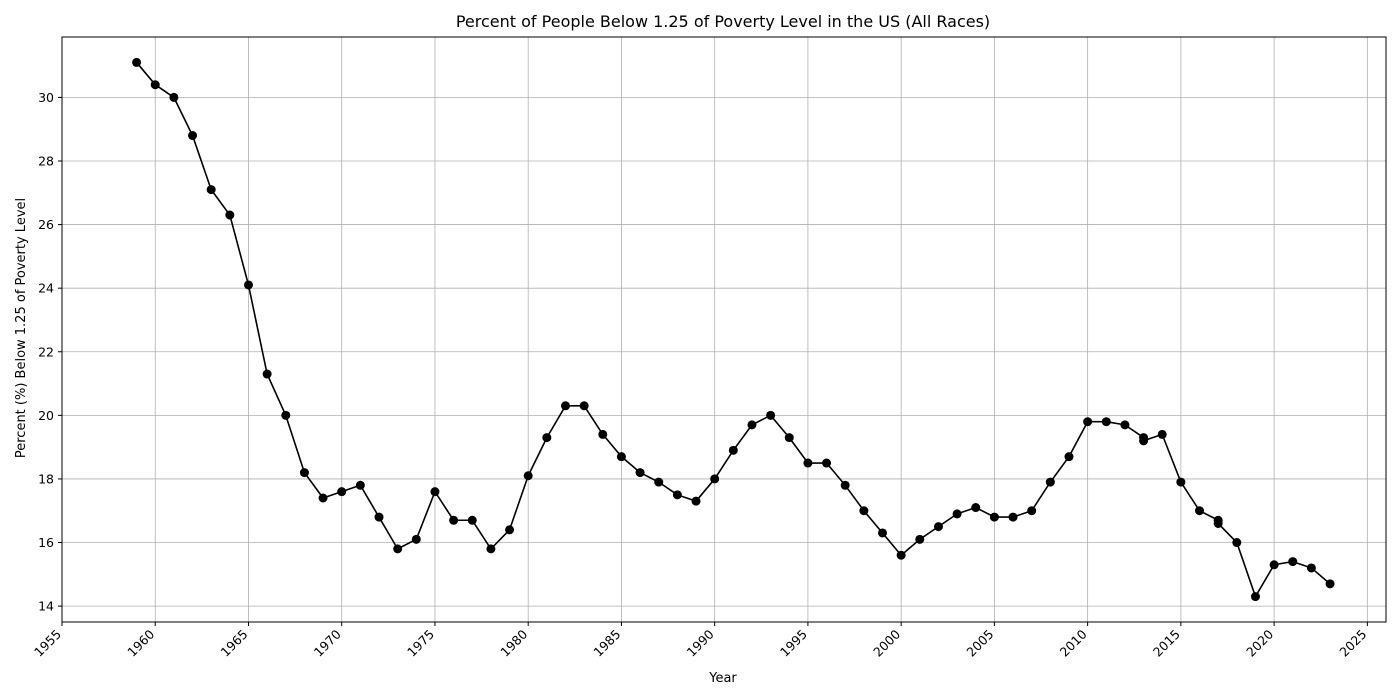 The image size is (1400, 700). What do you see at coordinates (46, 160) in the screenshot?
I see `y-tick-label: 28` at bounding box center [46, 160].